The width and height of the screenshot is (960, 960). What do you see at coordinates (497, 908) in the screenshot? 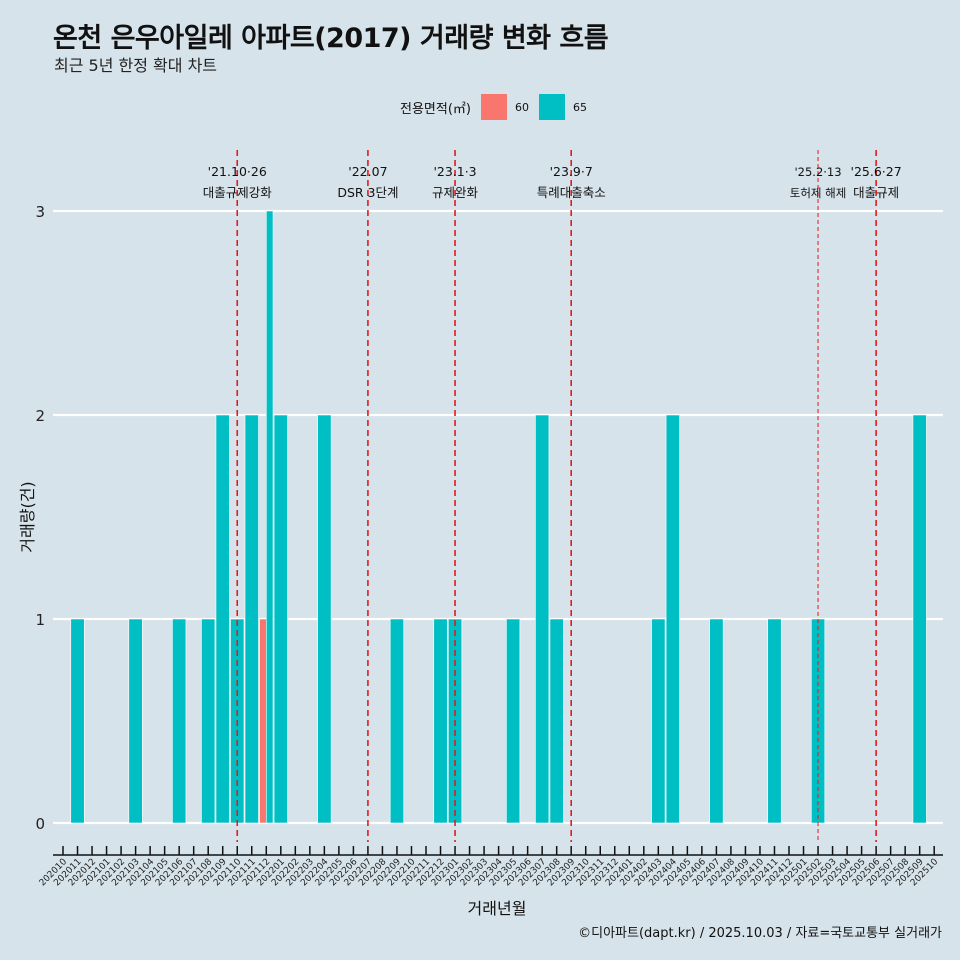
I see `x-axis-title: 거래년월` at bounding box center [497, 908].